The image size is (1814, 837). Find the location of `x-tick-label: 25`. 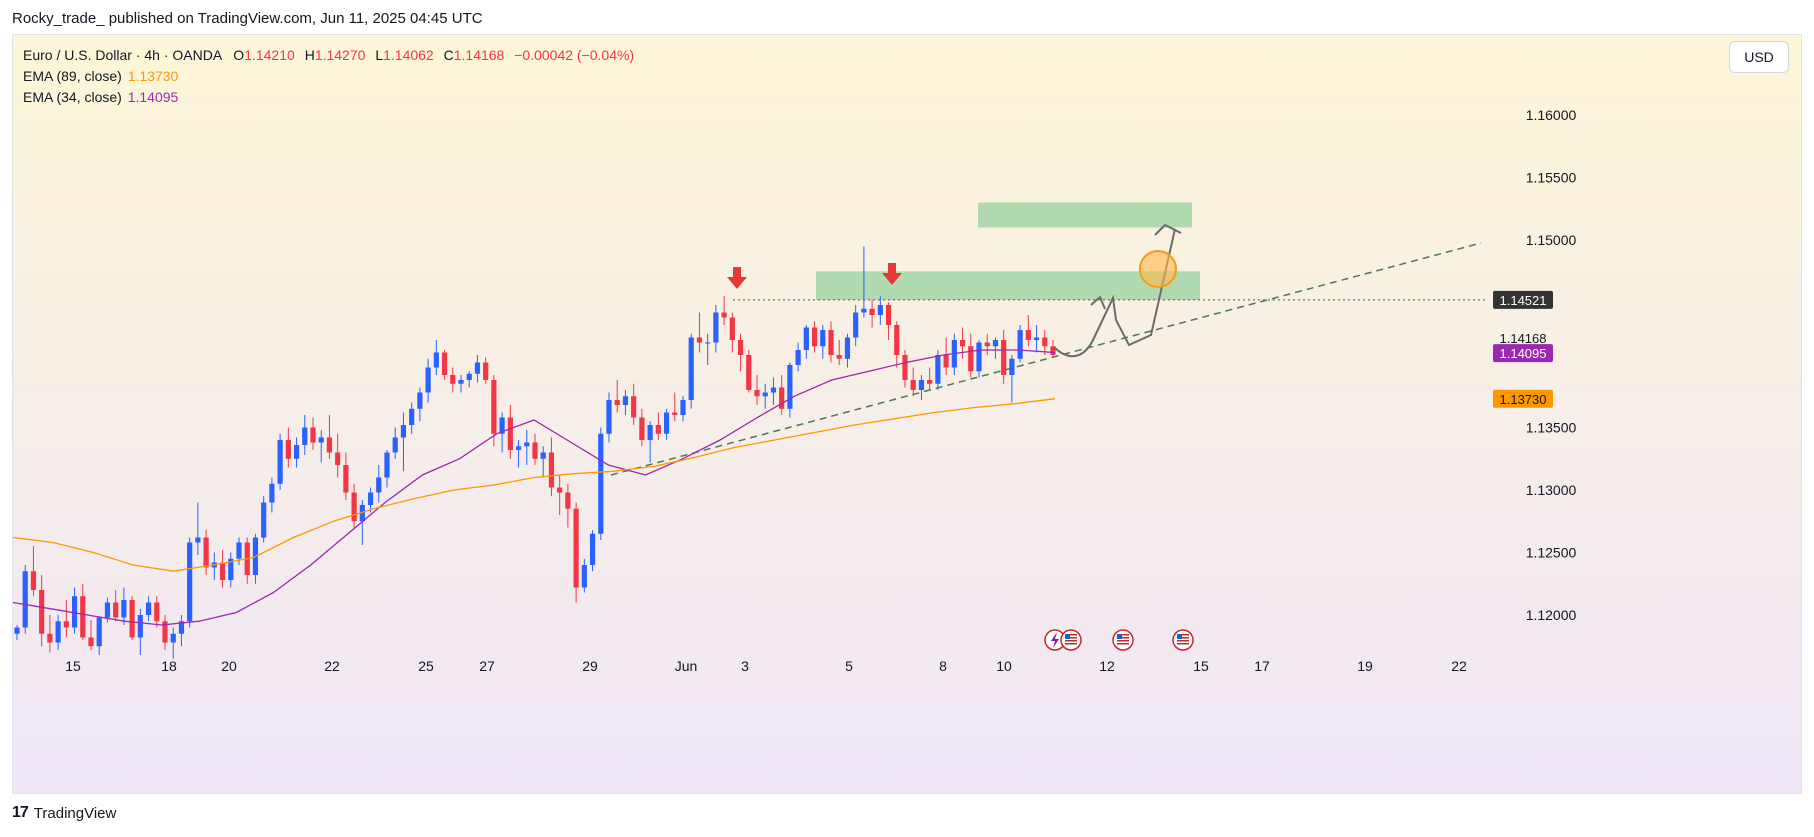

x-tick-label: 25 is located at coordinates (426, 666).